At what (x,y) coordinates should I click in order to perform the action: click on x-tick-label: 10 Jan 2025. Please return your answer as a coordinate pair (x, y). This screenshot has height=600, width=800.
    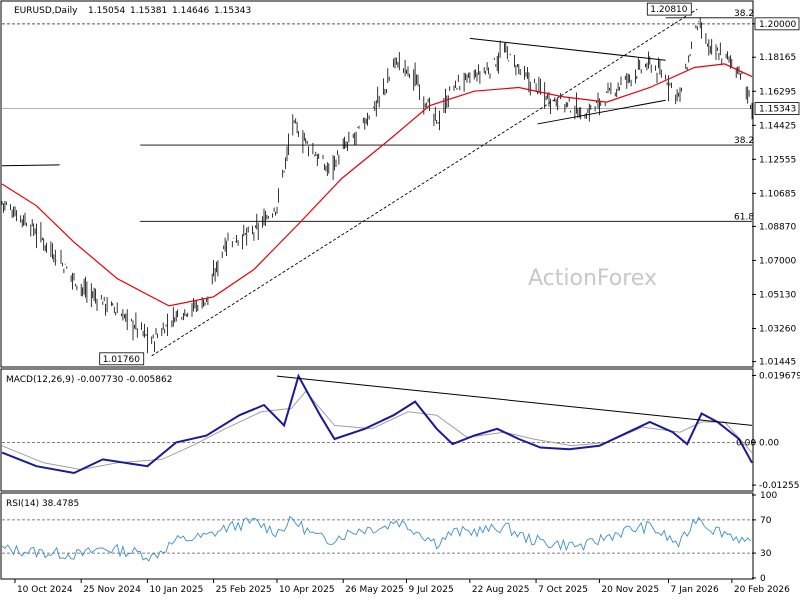
    Looking at the image, I should click on (176, 590).